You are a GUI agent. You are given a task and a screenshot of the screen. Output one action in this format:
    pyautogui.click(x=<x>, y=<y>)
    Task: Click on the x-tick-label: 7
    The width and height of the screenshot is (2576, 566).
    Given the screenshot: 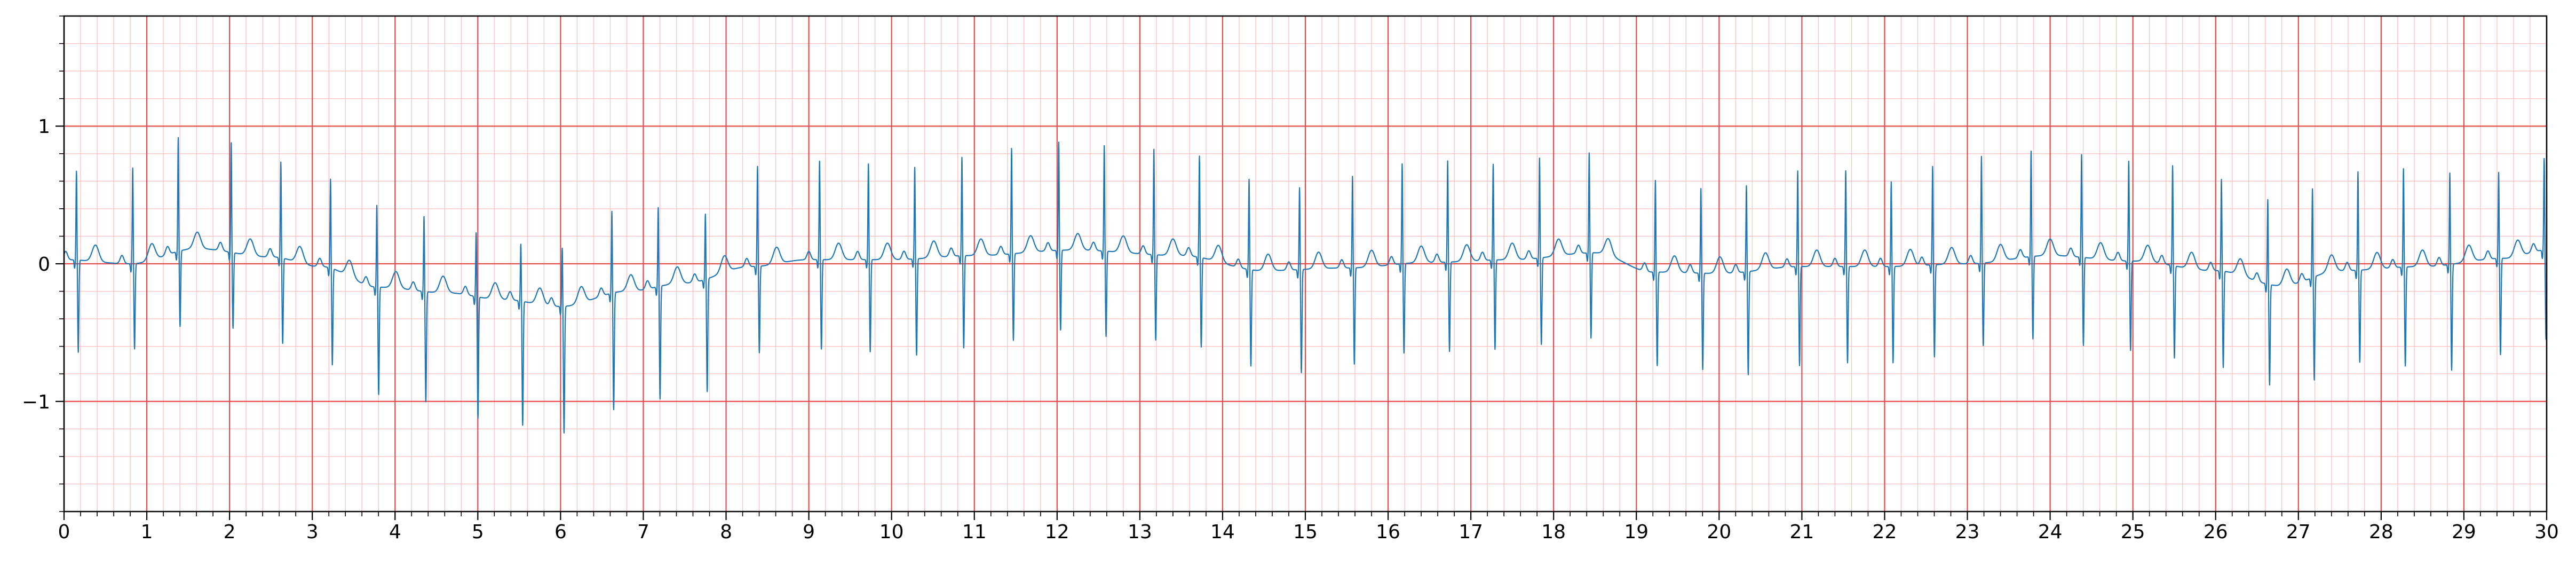 What is the action you would take?
    pyautogui.click(x=643, y=532)
    